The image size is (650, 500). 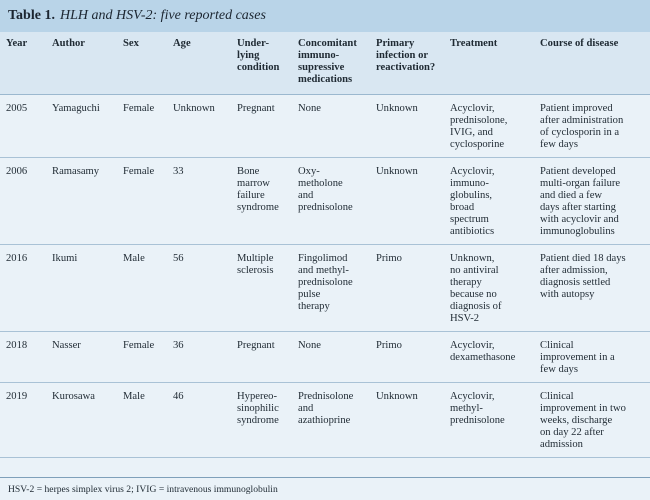 I want to click on cell-author: Ramasamy, so click(x=81, y=201).